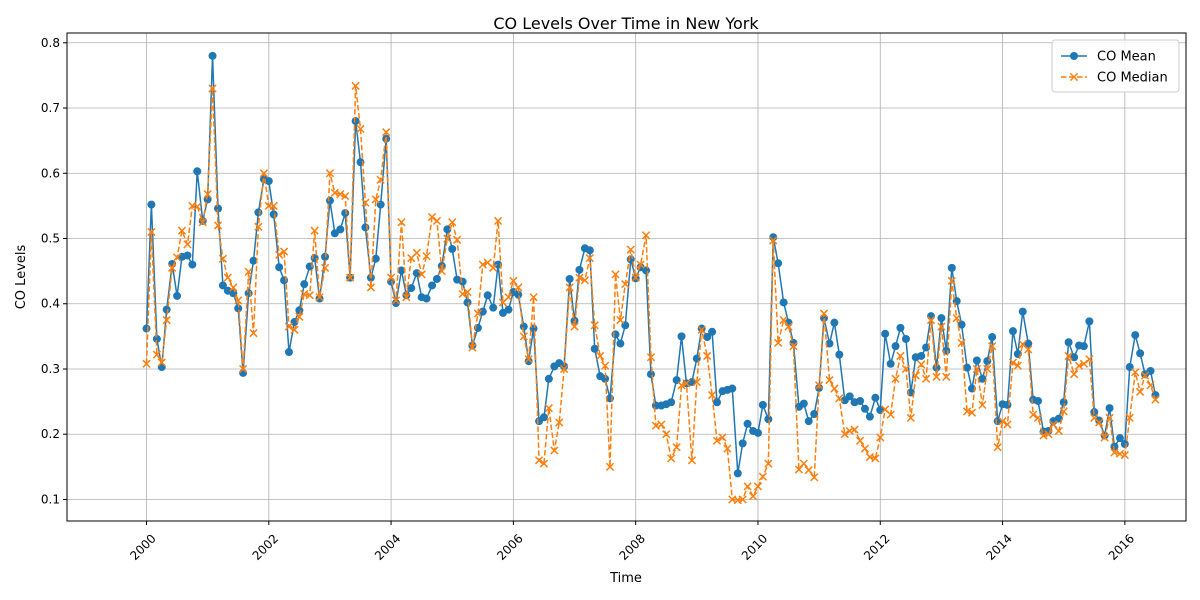  What do you see at coordinates (1115, 66) in the screenshot?
I see `legend: CO Mean CO Median` at bounding box center [1115, 66].